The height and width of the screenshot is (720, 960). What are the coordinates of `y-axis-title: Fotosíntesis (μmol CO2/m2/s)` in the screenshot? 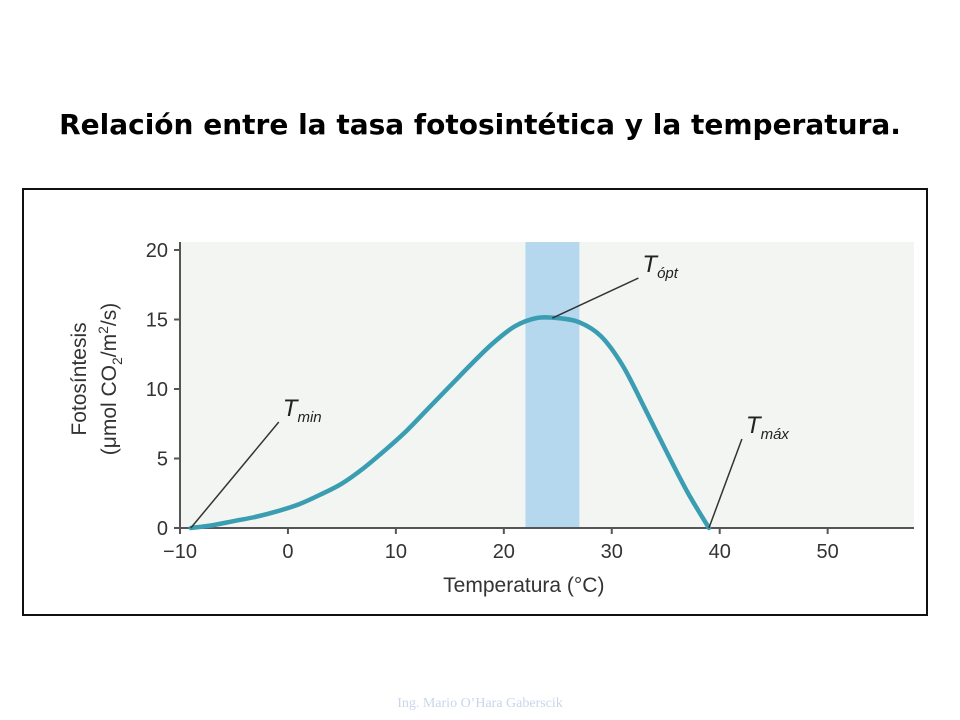 It's located at (96, 379).